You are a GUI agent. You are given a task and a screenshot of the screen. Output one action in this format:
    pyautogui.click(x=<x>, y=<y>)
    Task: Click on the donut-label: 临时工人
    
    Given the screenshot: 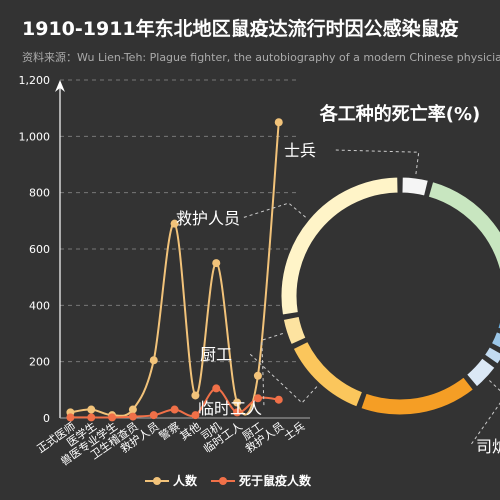 What is the action you would take?
    pyautogui.click(x=230, y=408)
    